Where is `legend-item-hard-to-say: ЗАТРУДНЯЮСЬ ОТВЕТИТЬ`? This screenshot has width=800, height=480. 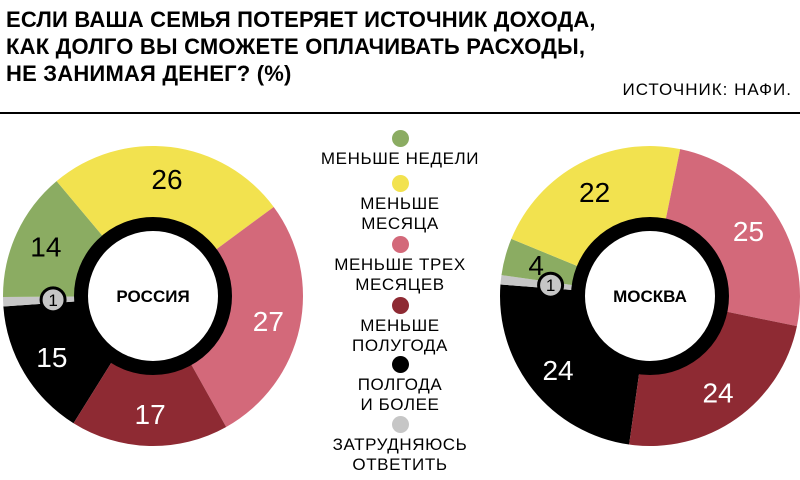 legend-item-hard-to-say: ЗАТРУДНЯЮСЬ ОТВЕТИТЬ is located at coordinates (400, 445).